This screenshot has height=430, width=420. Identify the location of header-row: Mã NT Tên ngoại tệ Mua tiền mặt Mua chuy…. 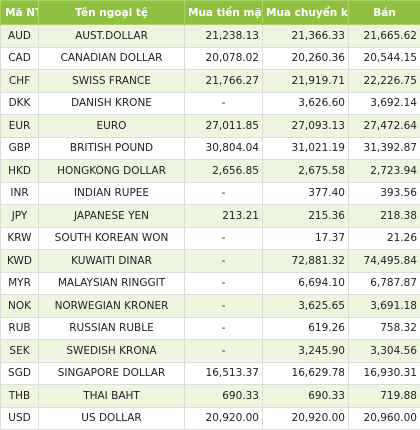
(210, 13).